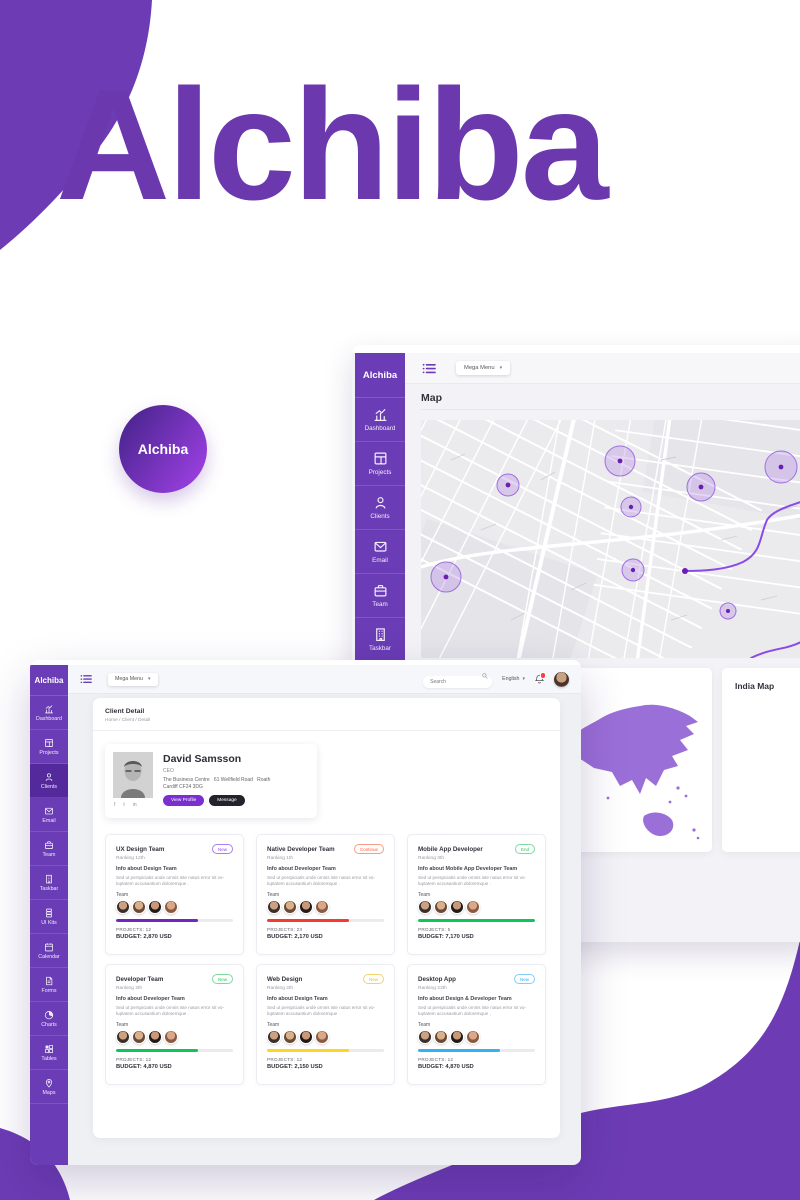 This screenshot has width=800, height=1200. Describe the element at coordinates (513, 679) in the screenshot. I see `language-selector: English ▾` at that location.